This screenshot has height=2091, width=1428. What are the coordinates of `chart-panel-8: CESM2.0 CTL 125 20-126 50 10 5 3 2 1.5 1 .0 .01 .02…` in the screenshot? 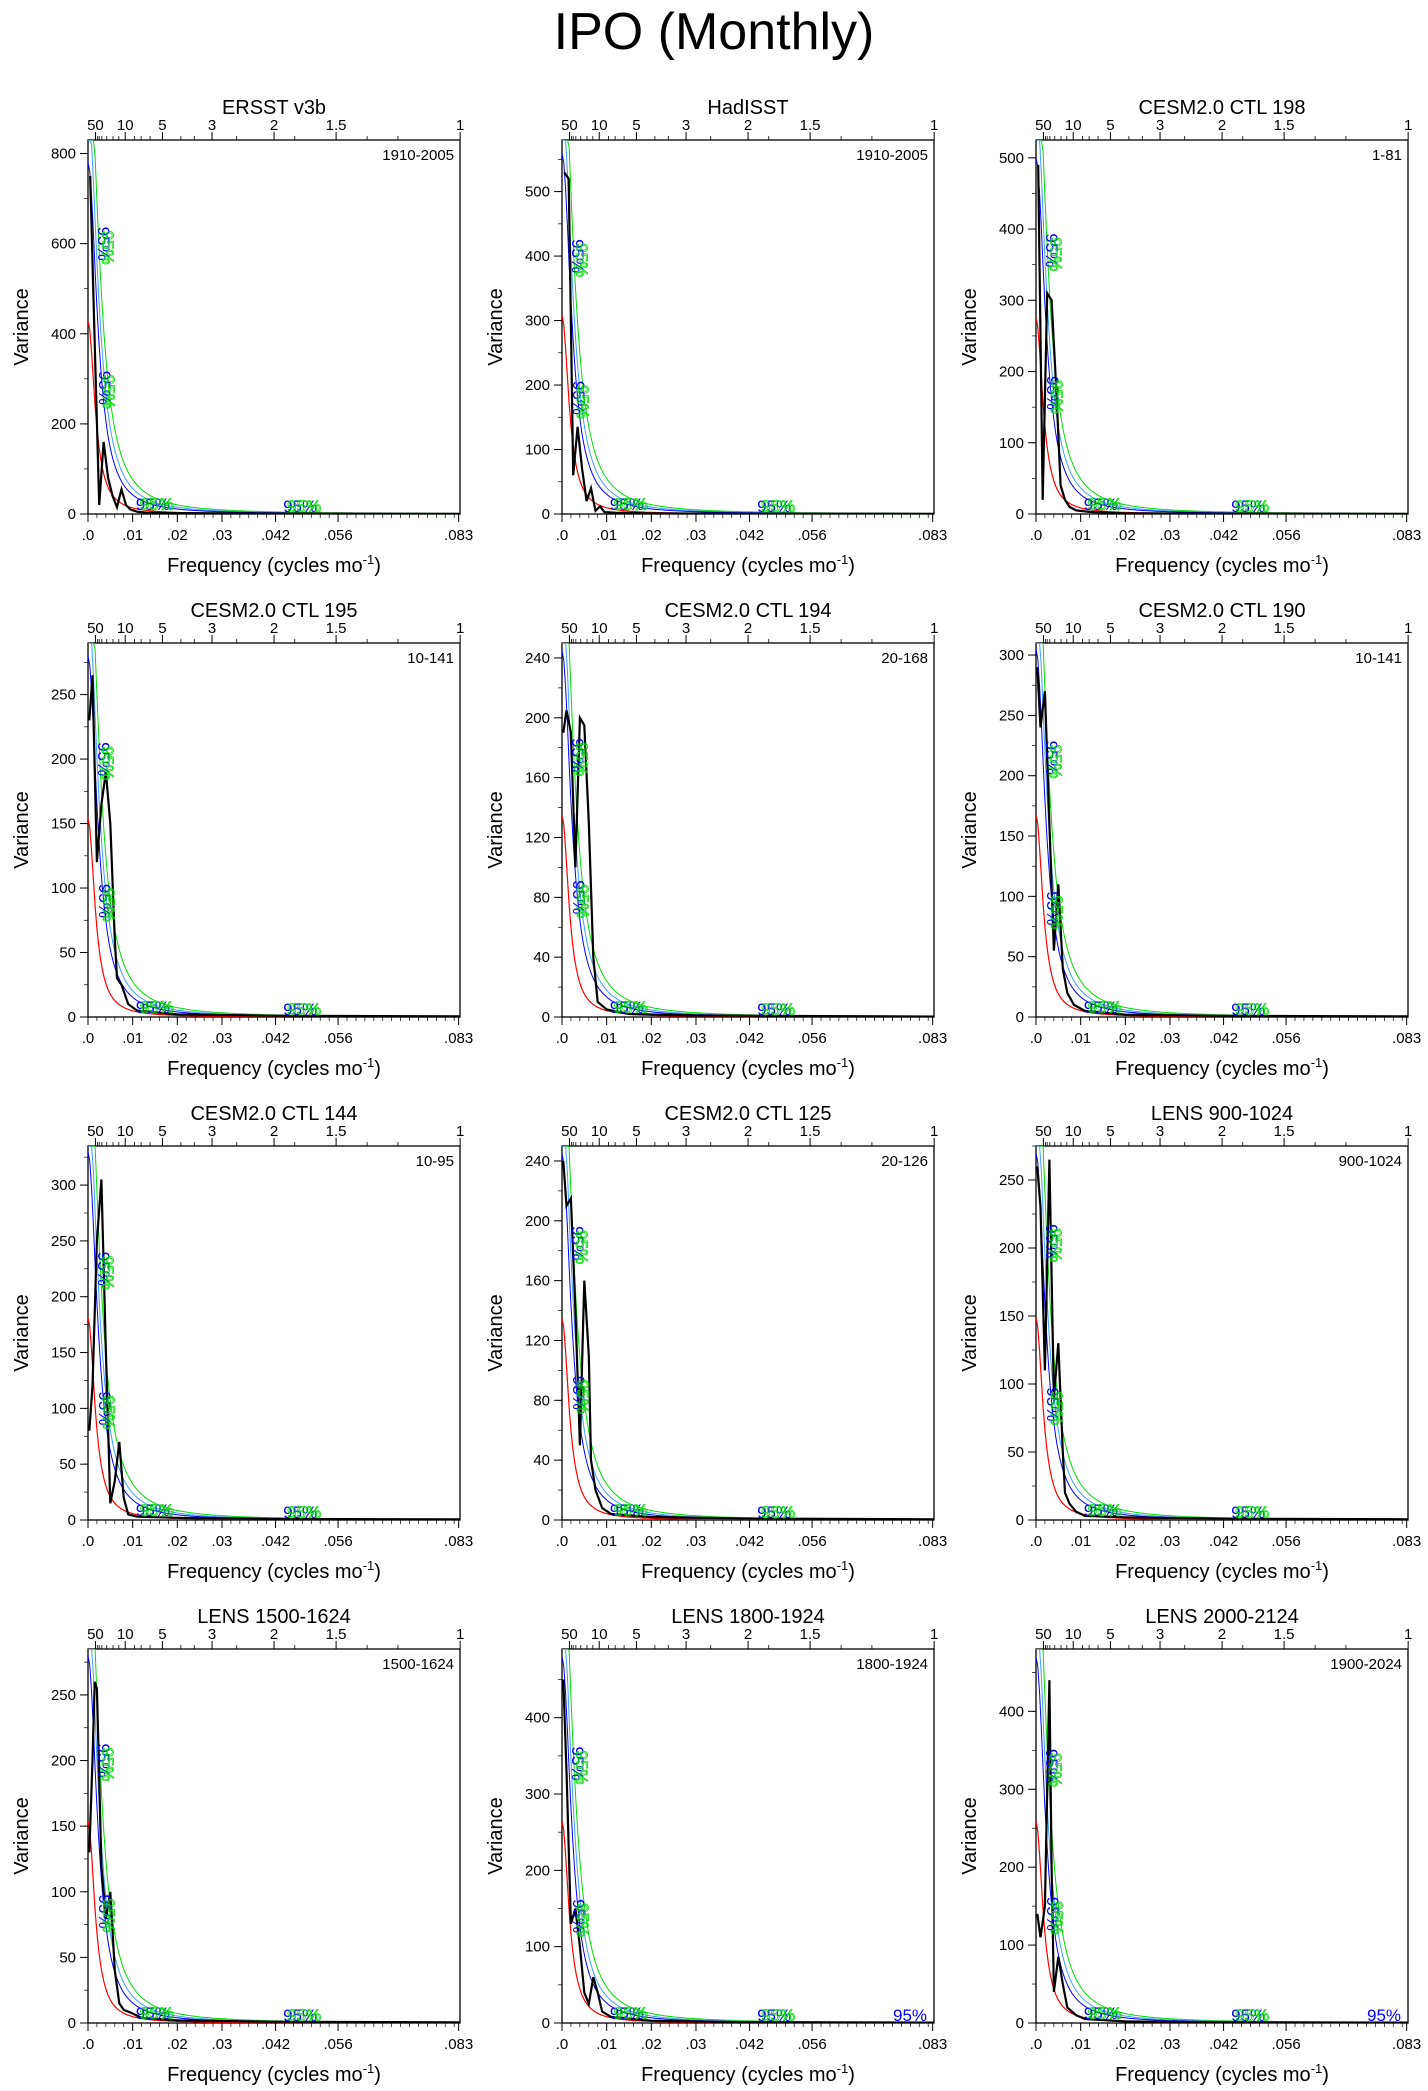 It's located at (716, 1343).